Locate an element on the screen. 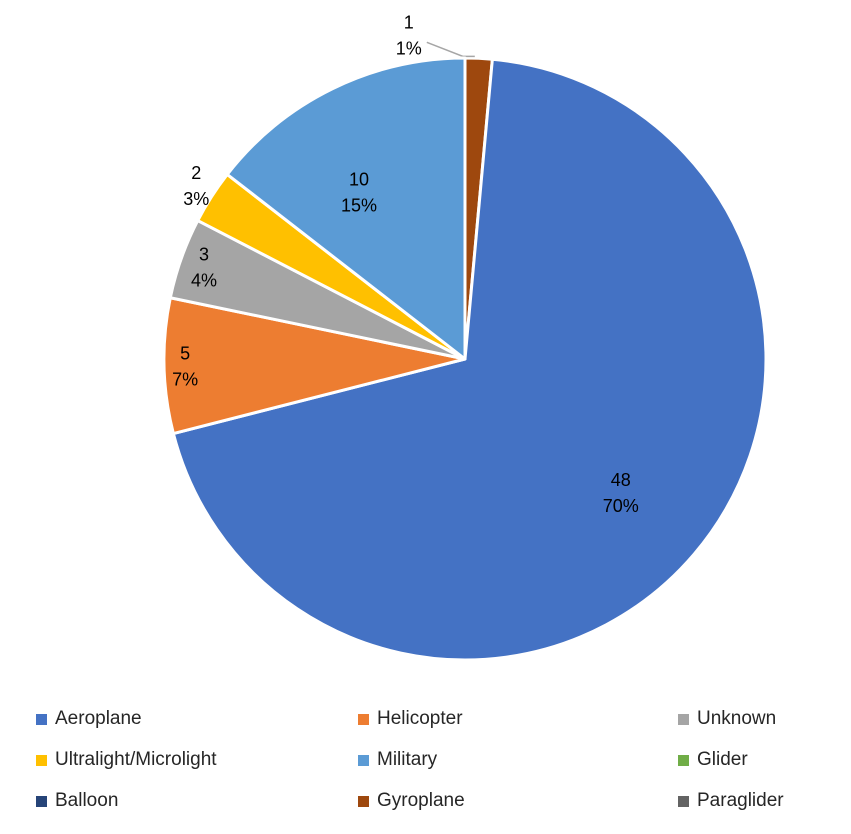 This screenshot has height=834, width=851. legend-swatch-gyroplane is located at coordinates (363, 801).